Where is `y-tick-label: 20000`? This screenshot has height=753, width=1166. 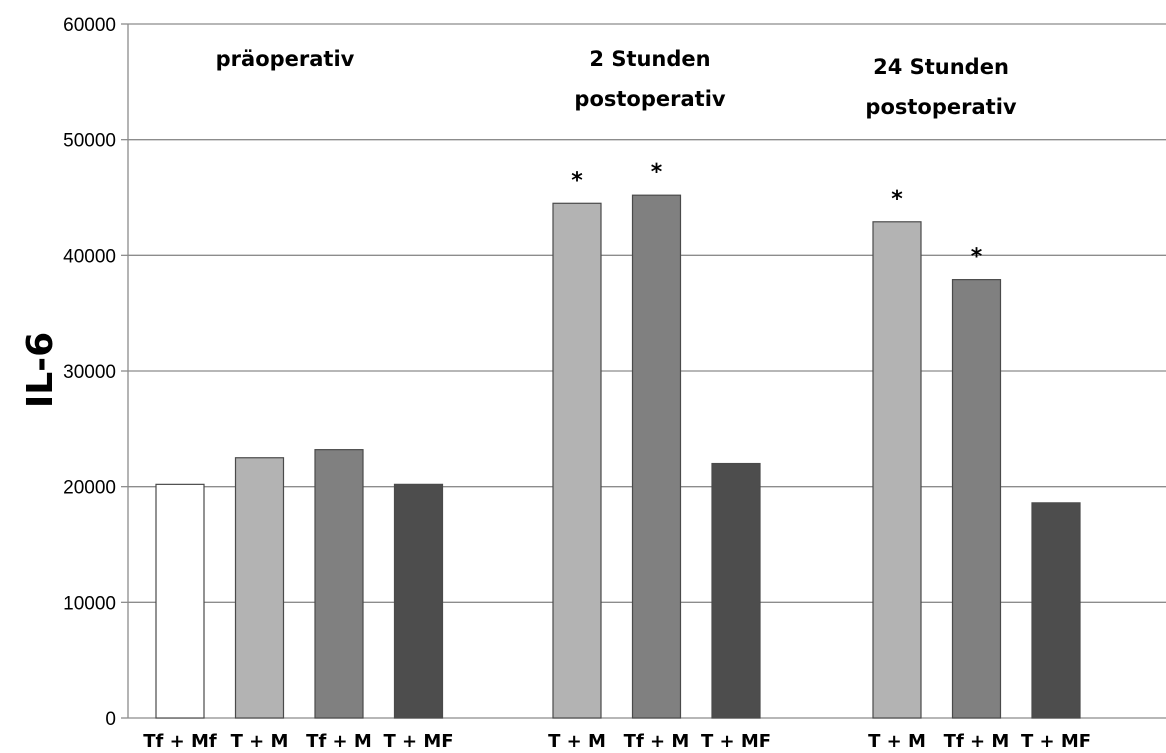
y-tick-label: 20000 is located at coordinates (89, 488).